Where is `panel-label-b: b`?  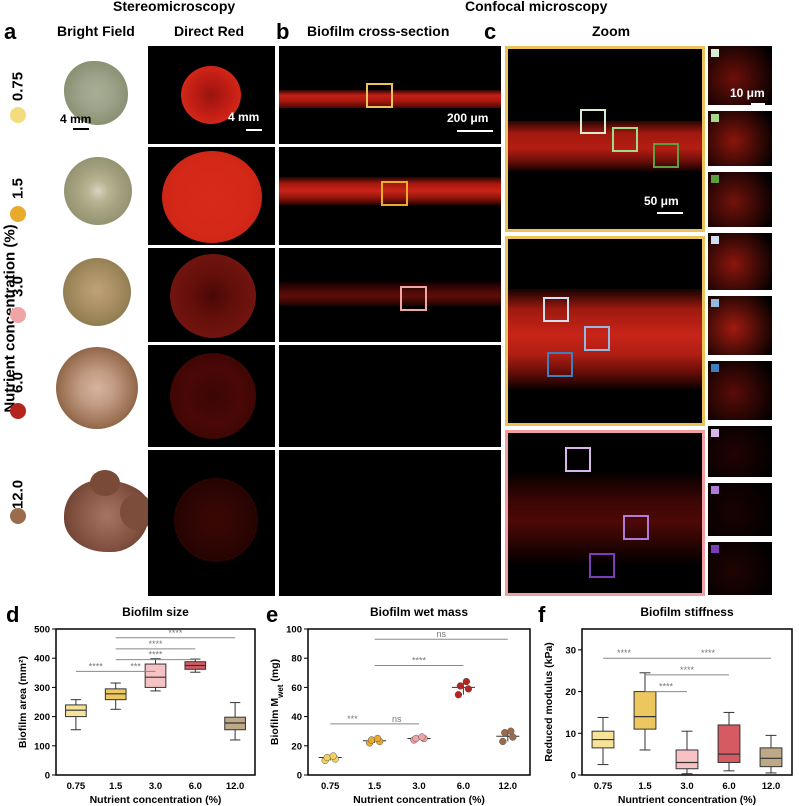 panel-label-b: b is located at coordinates (283, 31).